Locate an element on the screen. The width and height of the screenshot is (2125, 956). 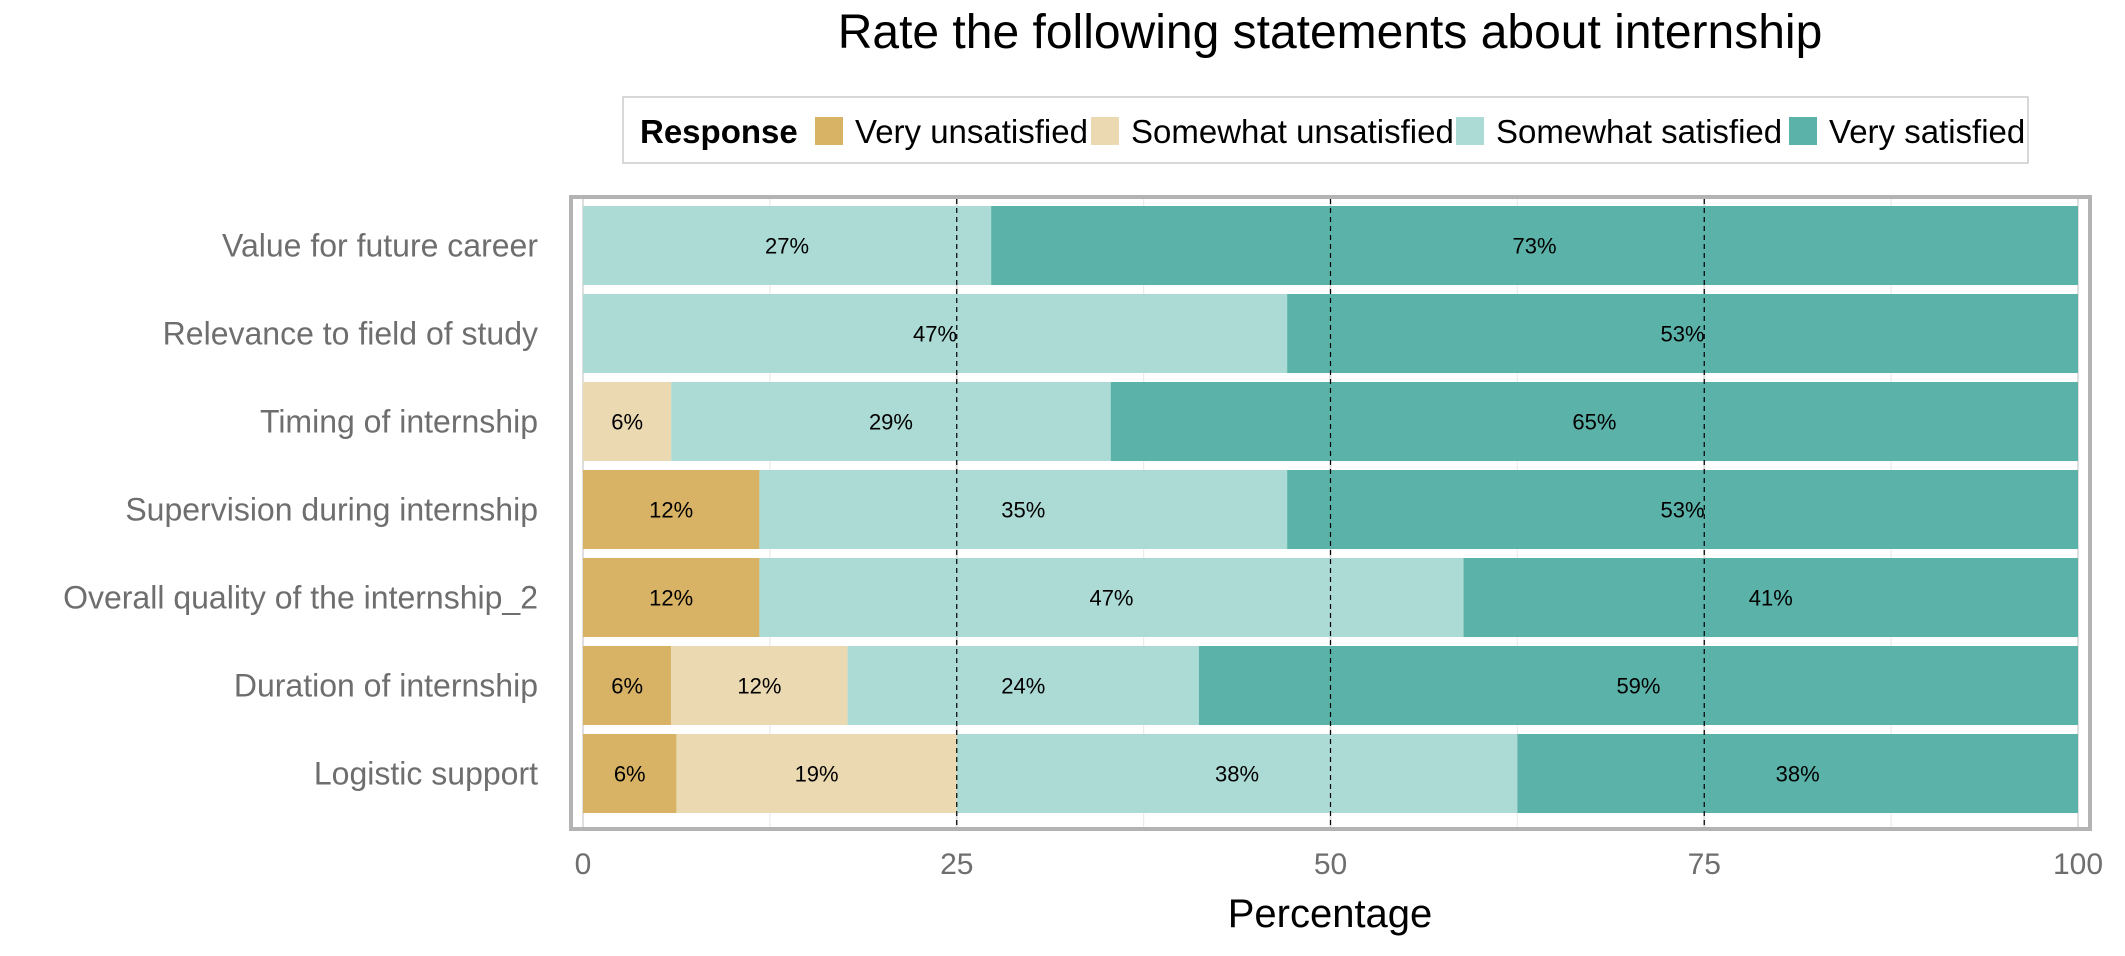
x-axis-ticks: 0 25 50 75 100 is located at coordinates (1339, 864).